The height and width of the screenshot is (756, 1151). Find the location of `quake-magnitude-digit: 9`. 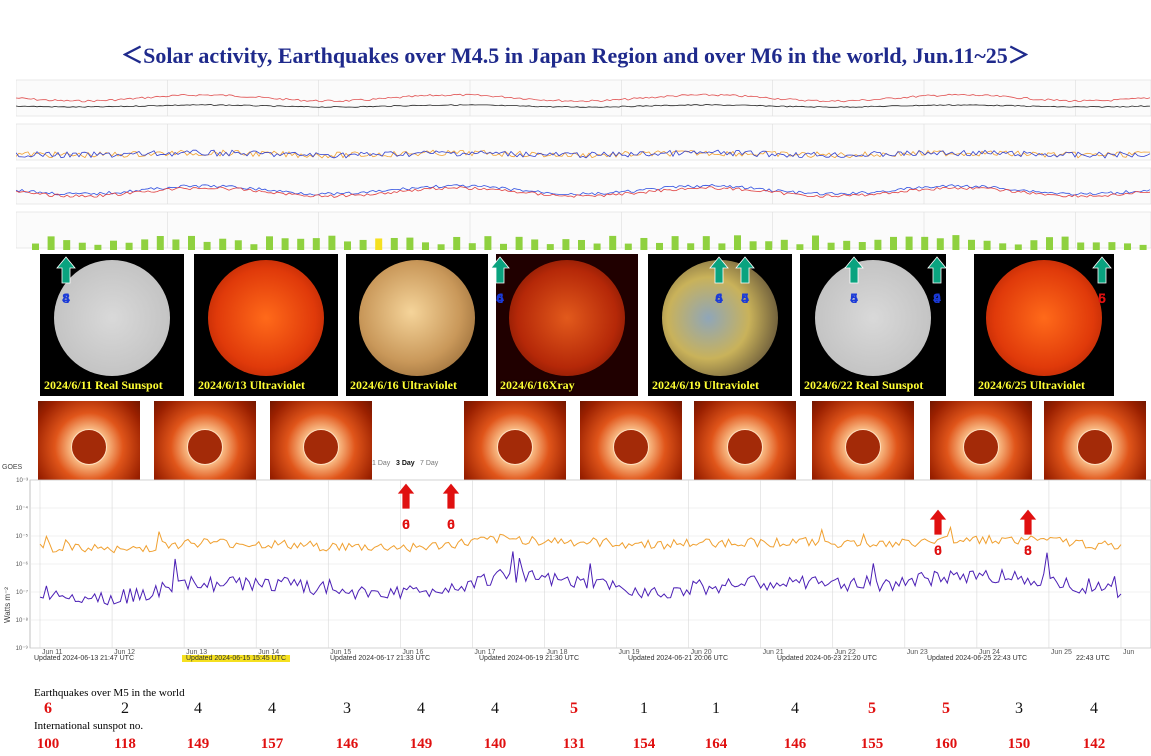

quake-magnitude-digit: 9 is located at coordinates (937, 298).